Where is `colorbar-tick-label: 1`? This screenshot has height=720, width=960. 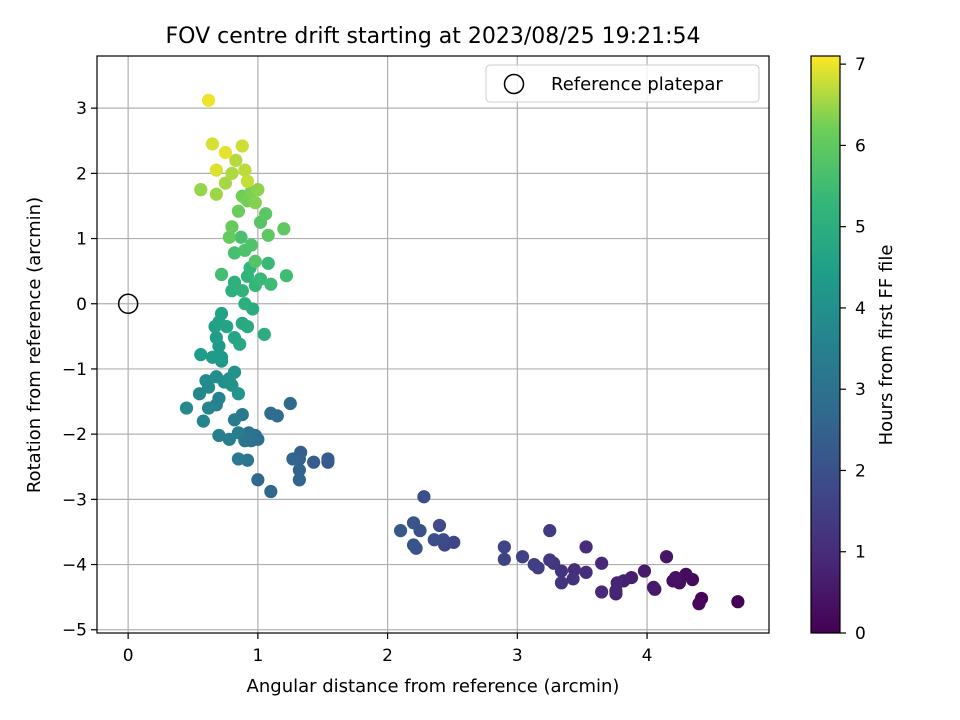 colorbar-tick-label: 1 is located at coordinates (860, 553).